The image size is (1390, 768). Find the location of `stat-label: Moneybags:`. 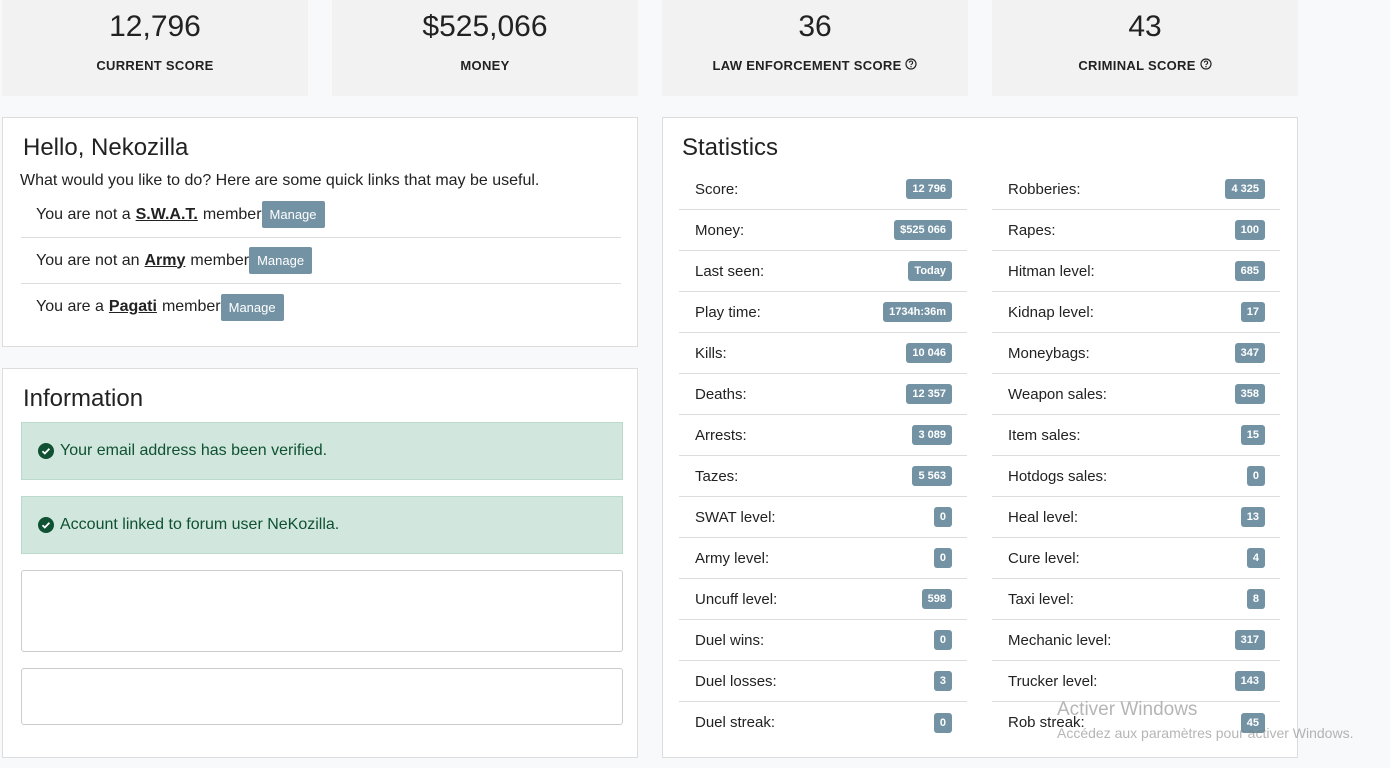

stat-label: Moneybags: is located at coordinates (1049, 353).